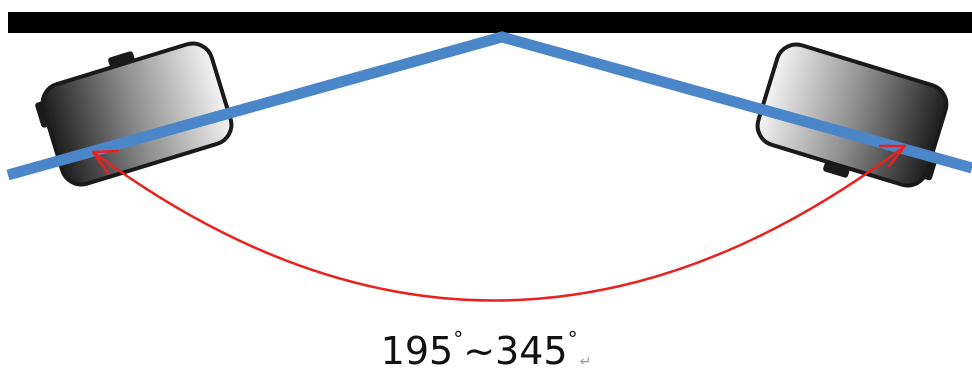  Describe the element at coordinates (105, 162) in the screenshot. I see `left-arrowhead-icon` at that location.